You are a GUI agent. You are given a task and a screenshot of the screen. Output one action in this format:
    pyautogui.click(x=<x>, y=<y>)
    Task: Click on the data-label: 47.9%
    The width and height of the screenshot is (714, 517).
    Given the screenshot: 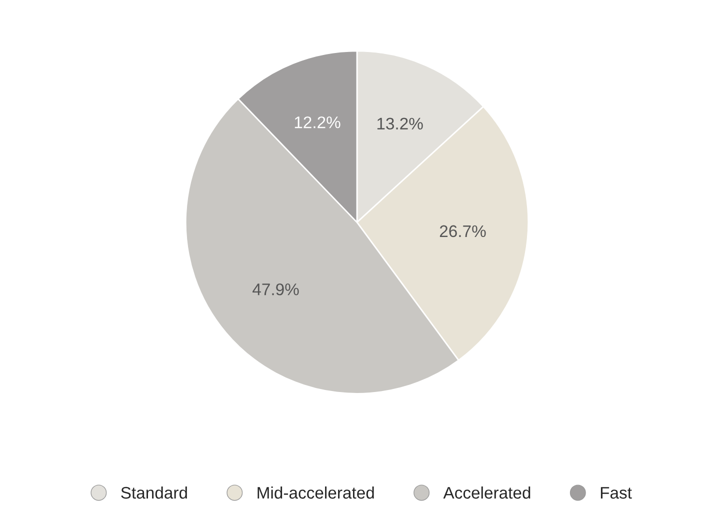 What is the action you would take?
    pyautogui.click(x=275, y=289)
    